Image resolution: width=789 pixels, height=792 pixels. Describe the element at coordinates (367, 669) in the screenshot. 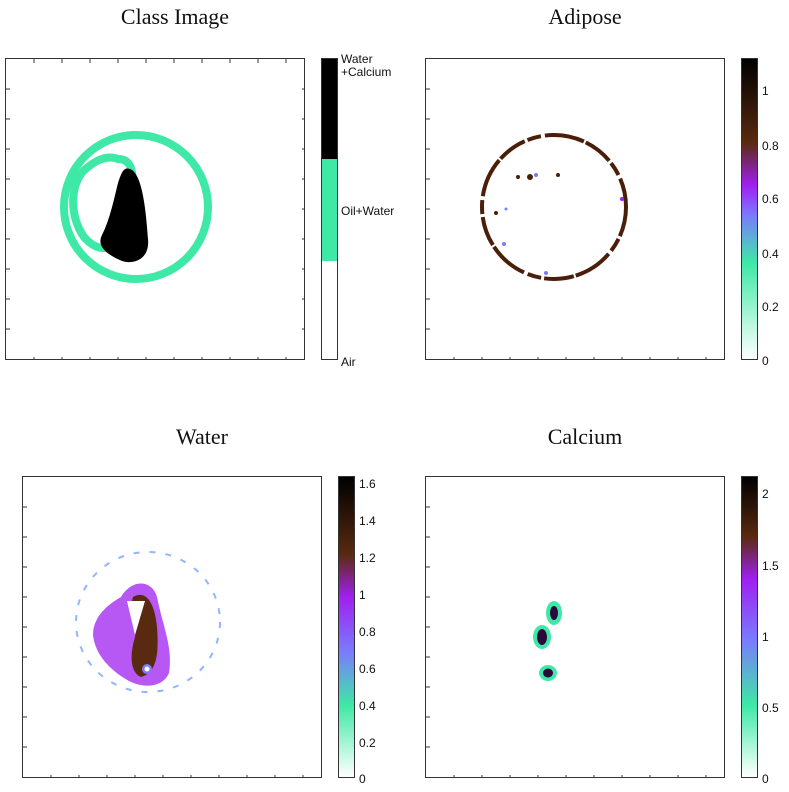

I see `water-tick-3: 0.6` at that location.